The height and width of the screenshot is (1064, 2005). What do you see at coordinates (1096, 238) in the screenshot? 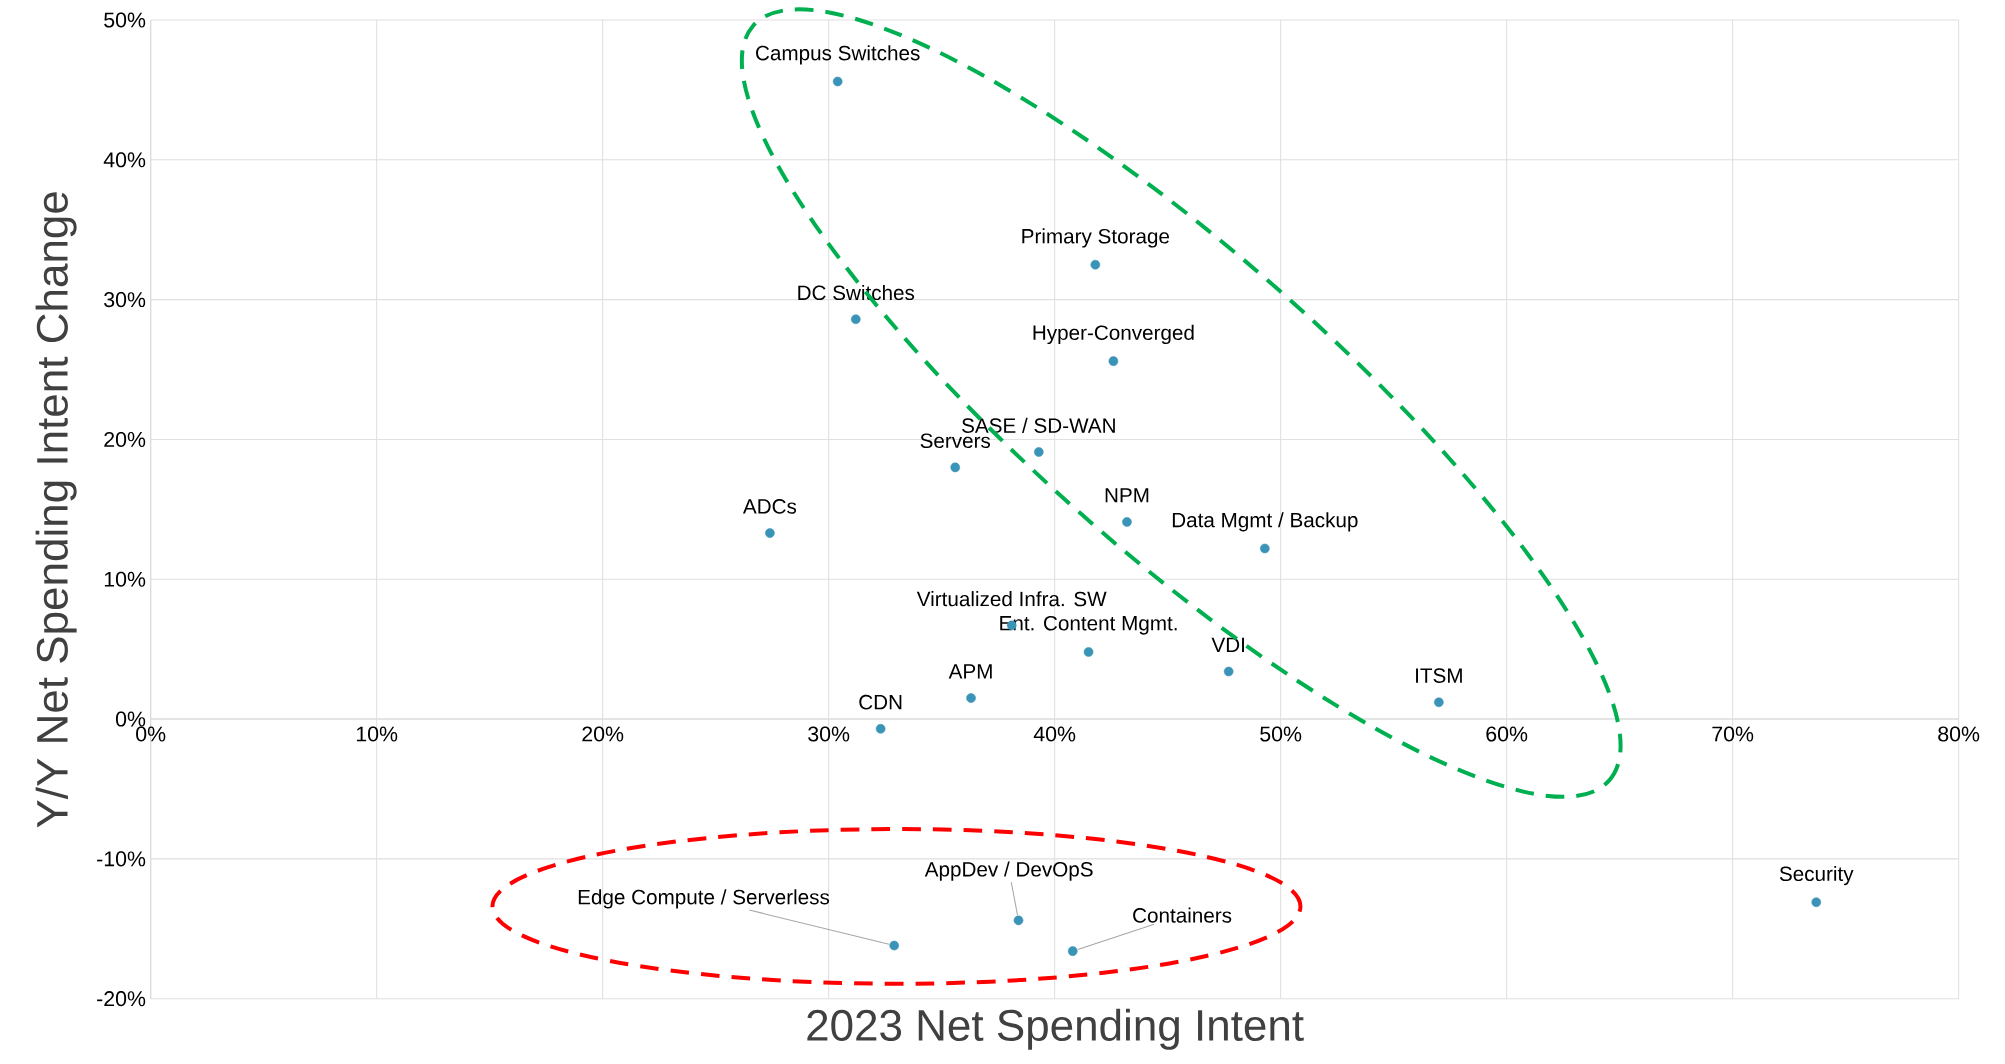
I see `annotation: Primary Storage` at bounding box center [1096, 238].